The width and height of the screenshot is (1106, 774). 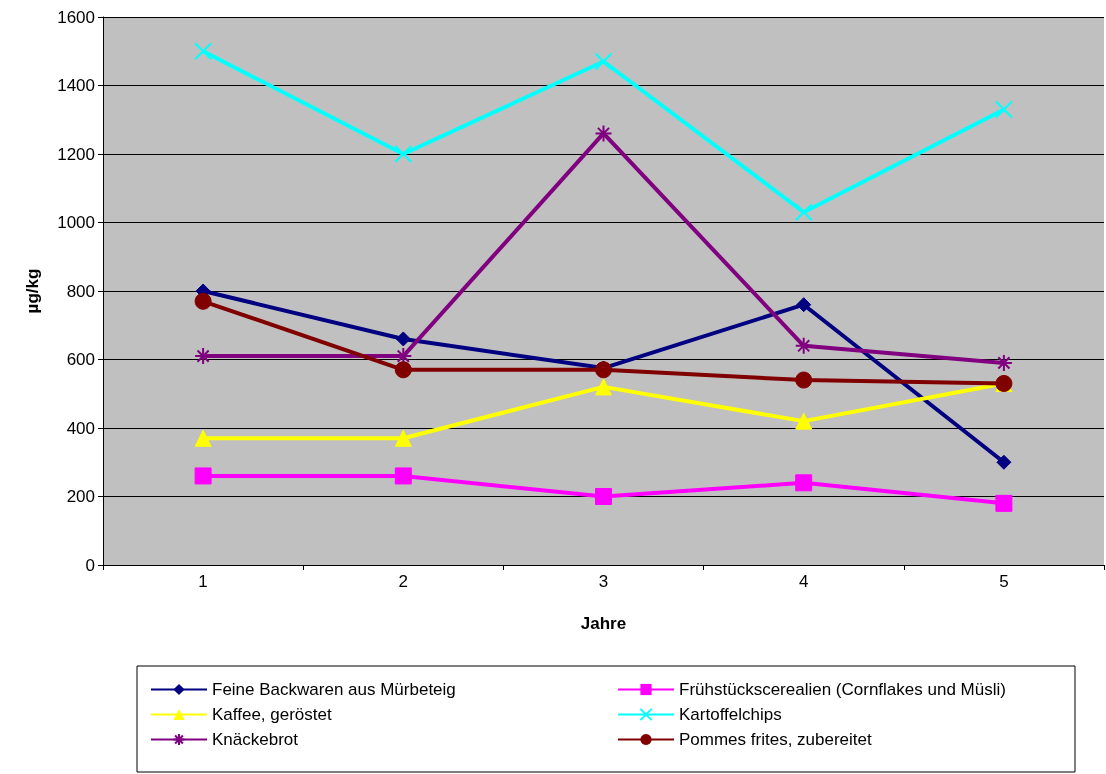 I want to click on legend-label: Knäckebrot, so click(x=255, y=739).